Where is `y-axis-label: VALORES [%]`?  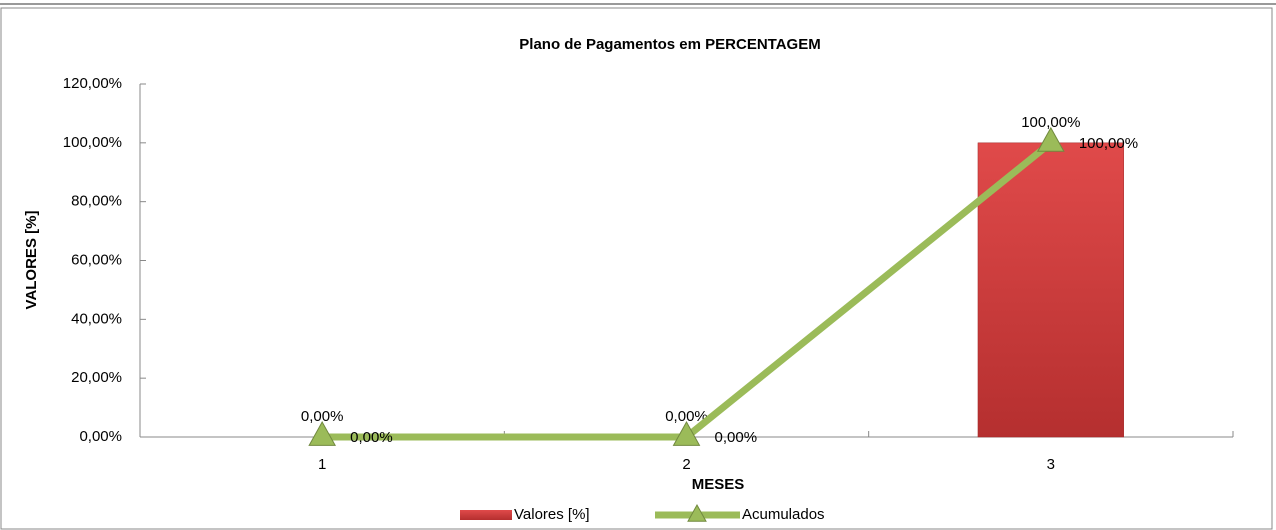
y-axis-label: VALORES [%] is located at coordinates (31, 260).